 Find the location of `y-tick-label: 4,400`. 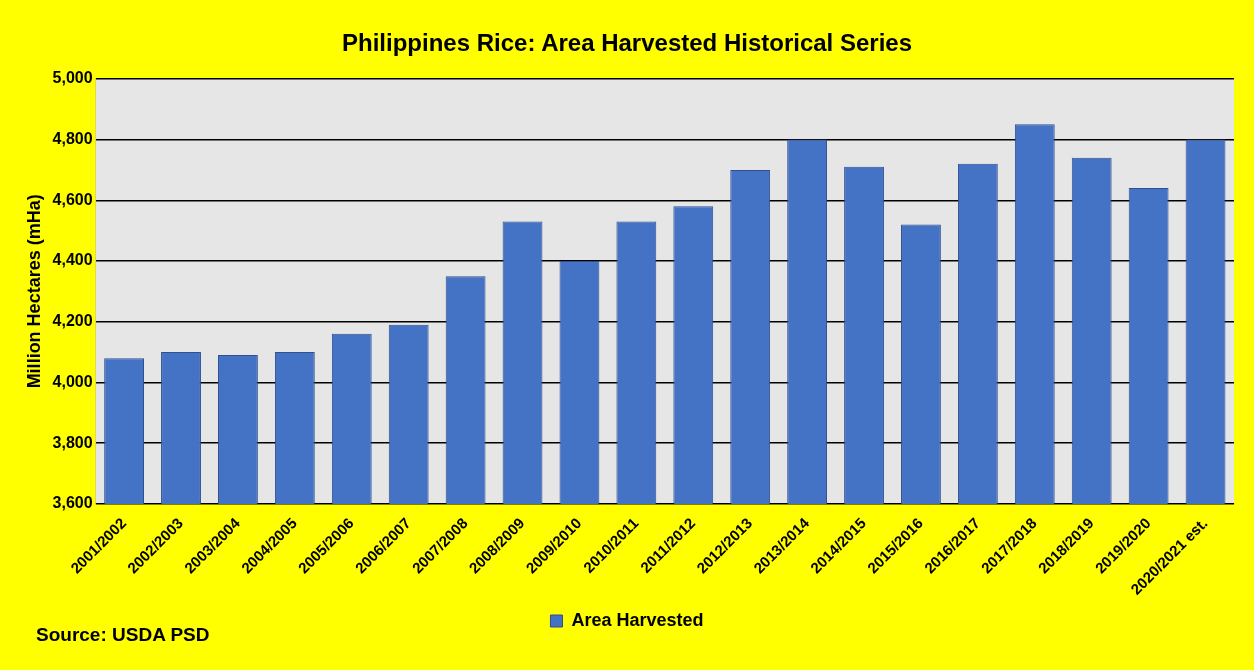

y-tick-label: 4,400 is located at coordinates (72, 260).